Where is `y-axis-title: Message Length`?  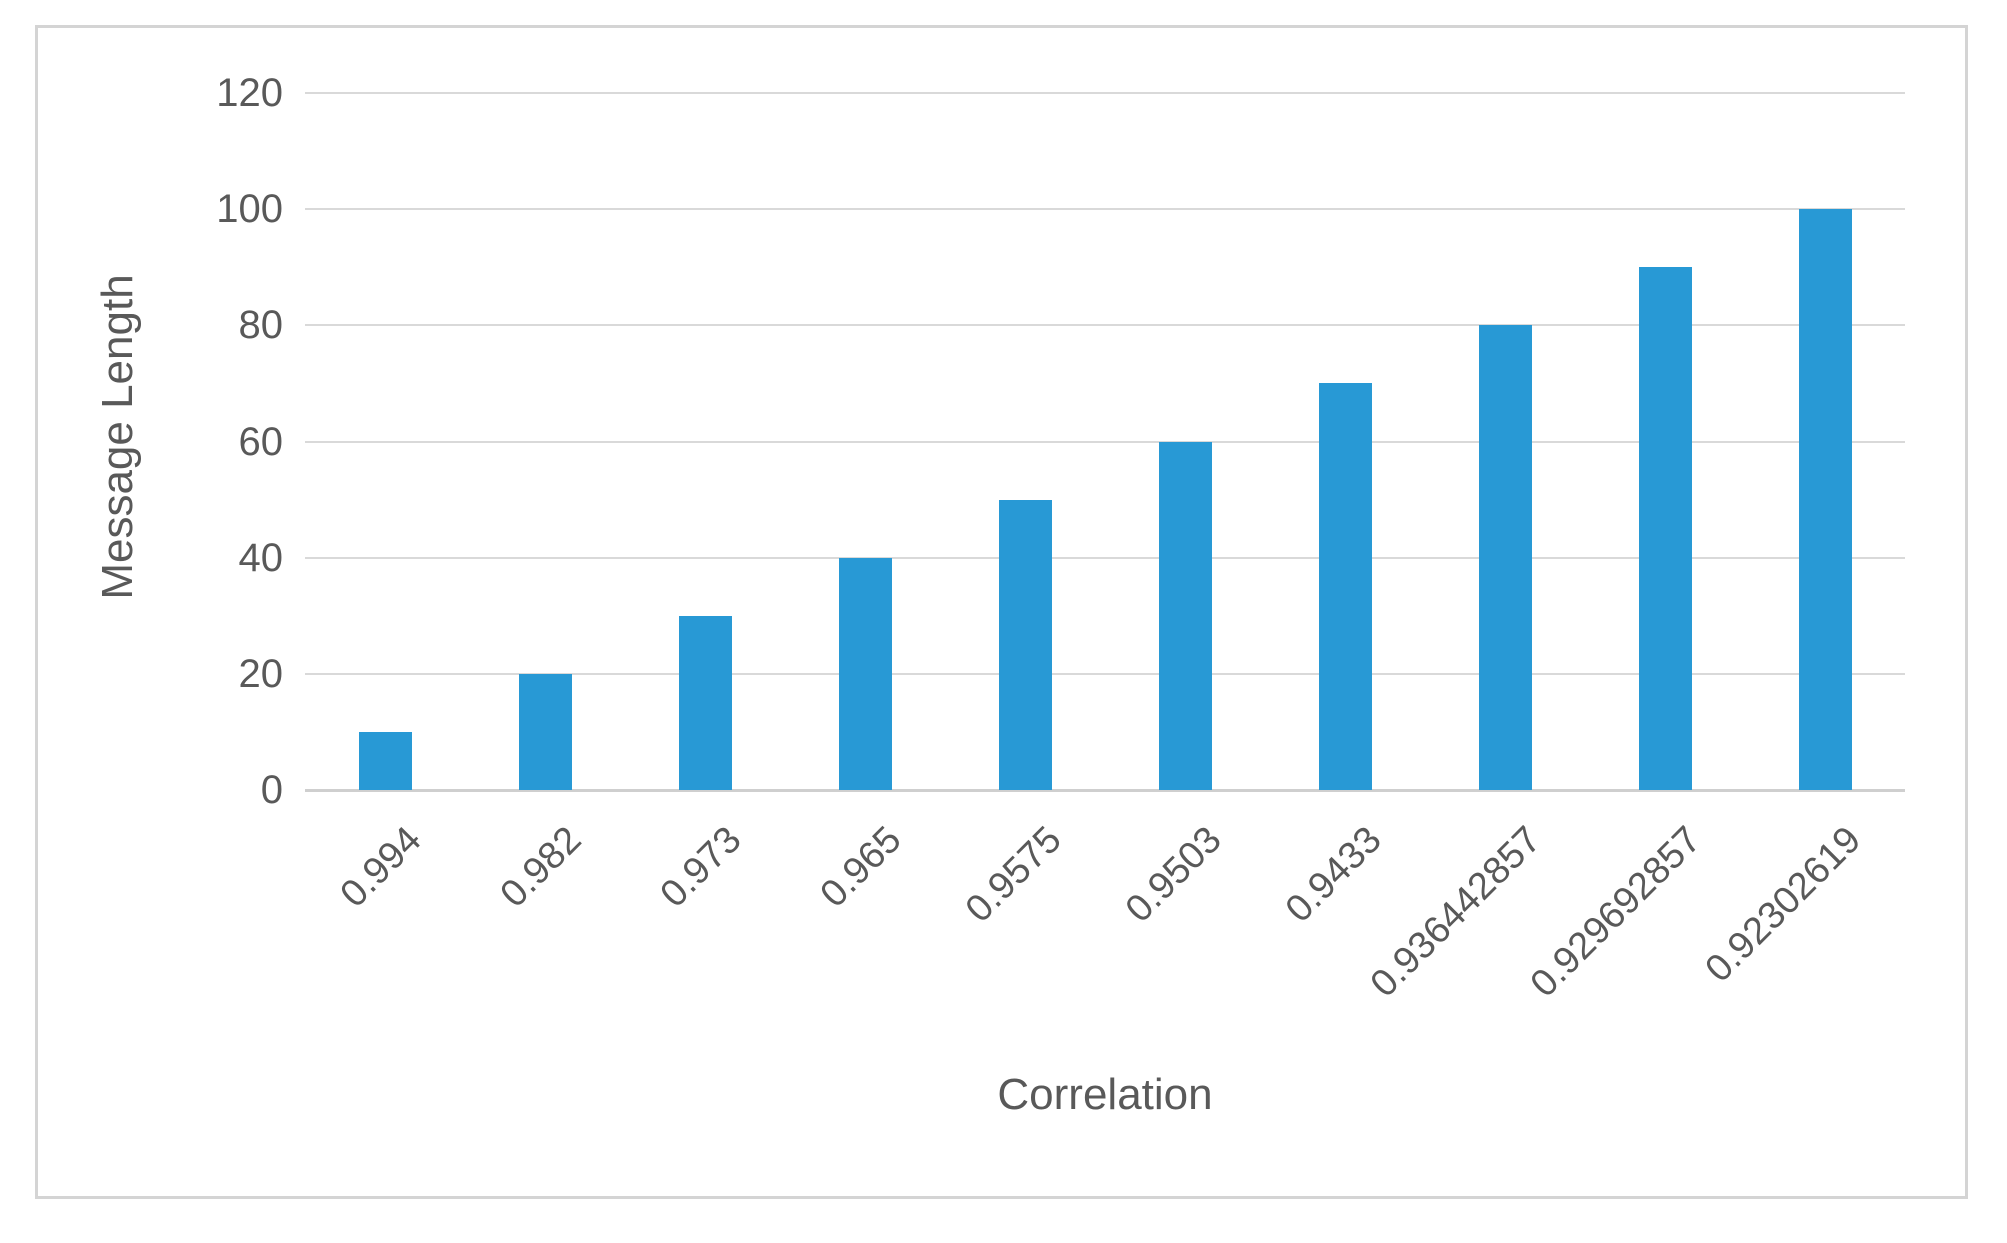
y-axis-title: Message Length is located at coordinates (117, 437).